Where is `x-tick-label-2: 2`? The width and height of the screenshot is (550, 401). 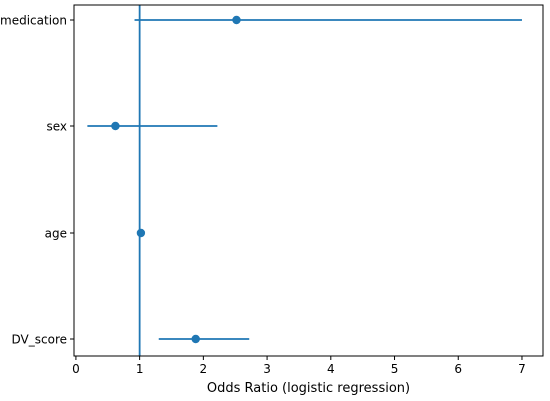
x-tick-label-2: 2 is located at coordinates (204, 369).